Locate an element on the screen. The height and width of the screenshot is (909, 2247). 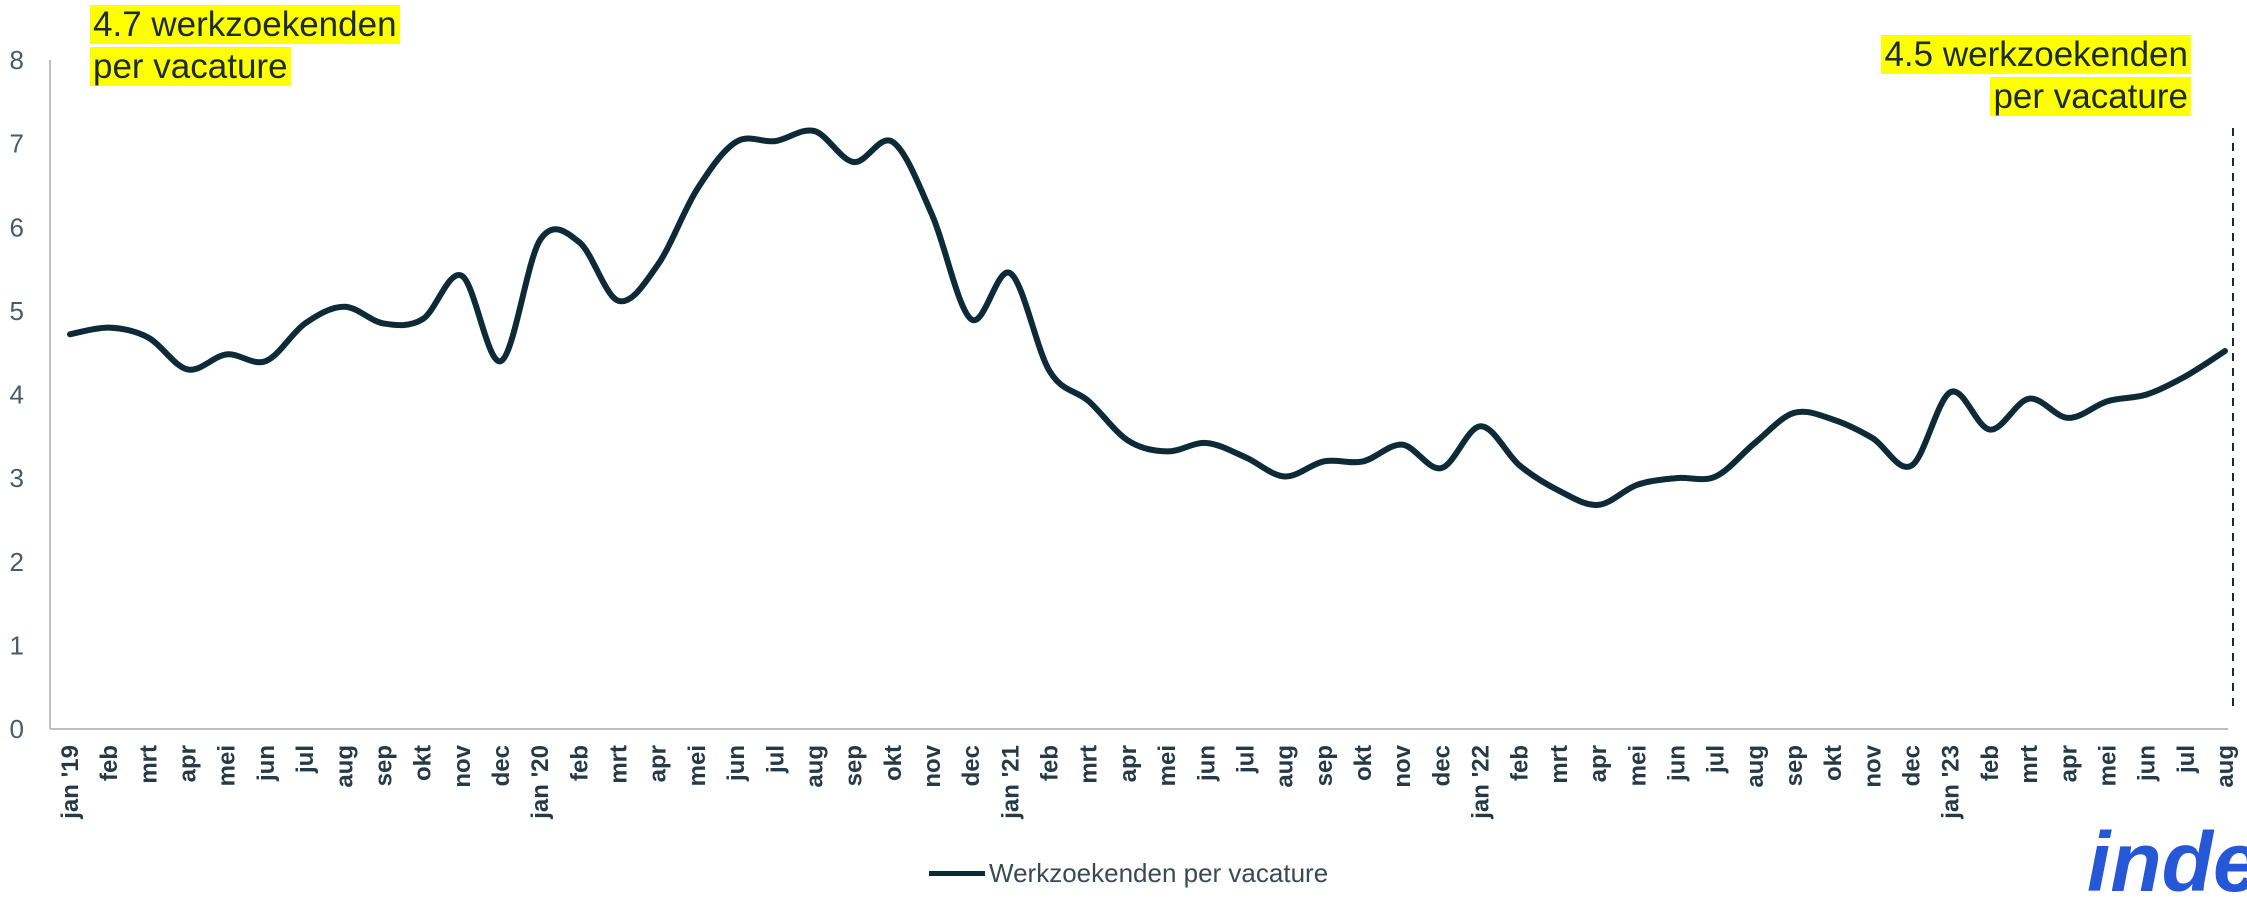
y-tick-label: 3 is located at coordinates (17, 478).